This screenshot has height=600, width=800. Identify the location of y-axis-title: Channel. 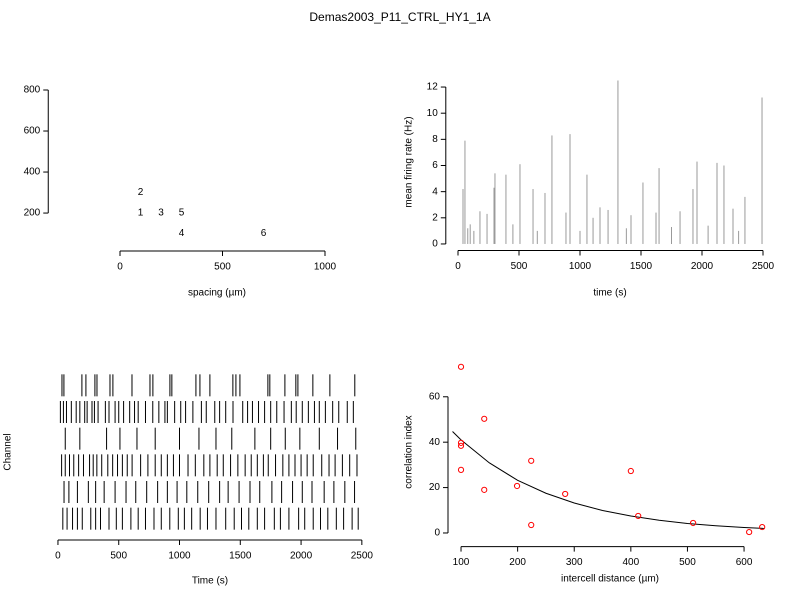
(8, 451).